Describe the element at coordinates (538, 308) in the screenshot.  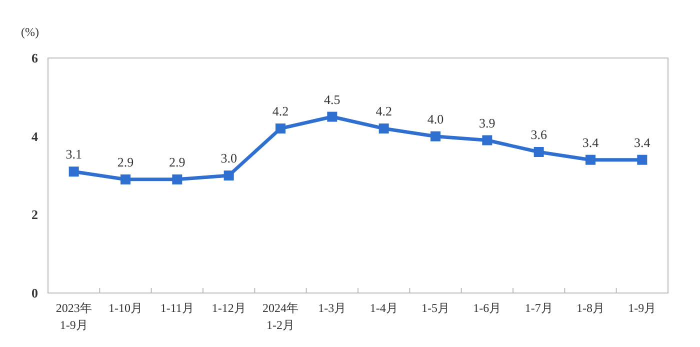
I see `x-tick-label: 1-7月` at that location.